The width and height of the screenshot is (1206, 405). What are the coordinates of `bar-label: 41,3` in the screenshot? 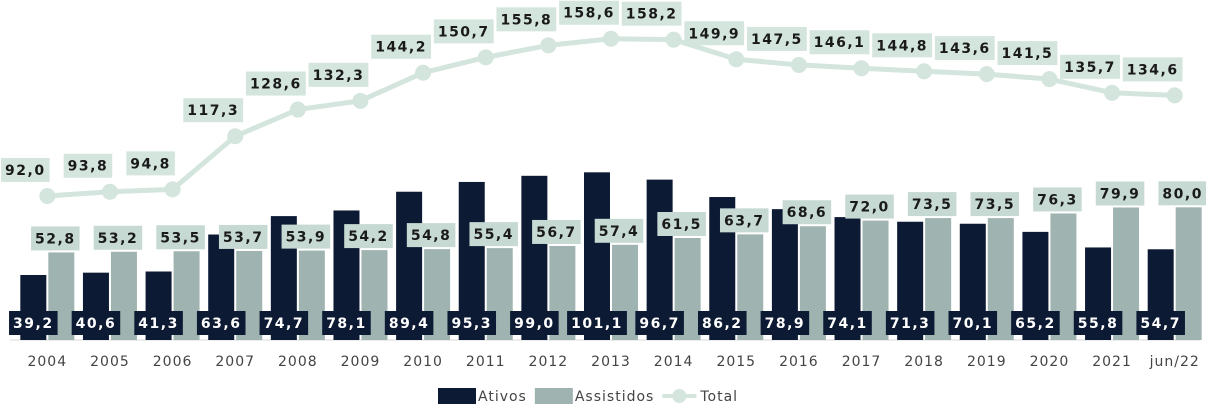 It's located at (158, 324).